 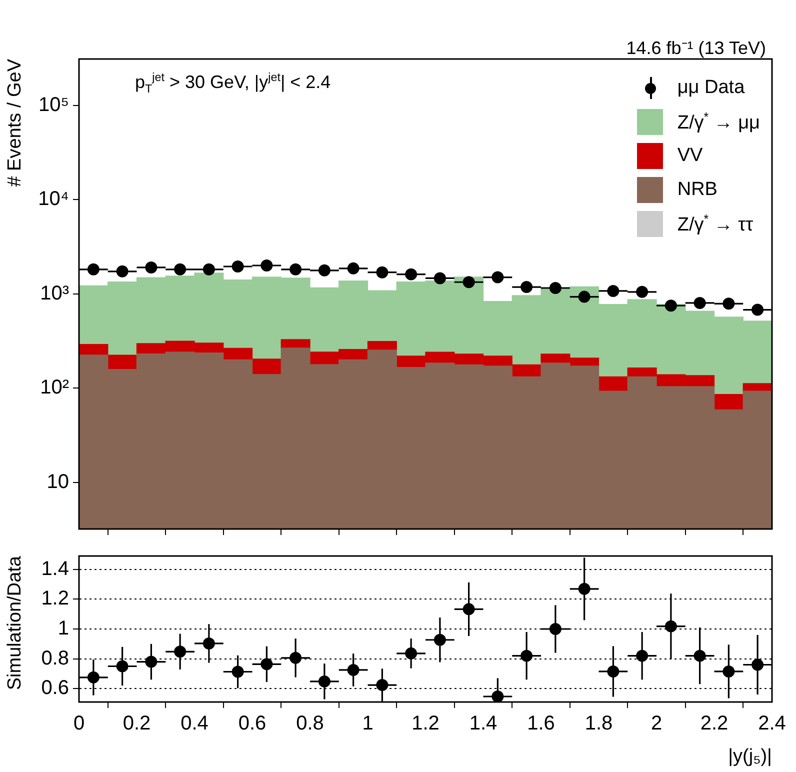 What do you see at coordinates (750, 756) in the screenshot?
I see `x-axis-title: |y(j₅)|` at bounding box center [750, 756].